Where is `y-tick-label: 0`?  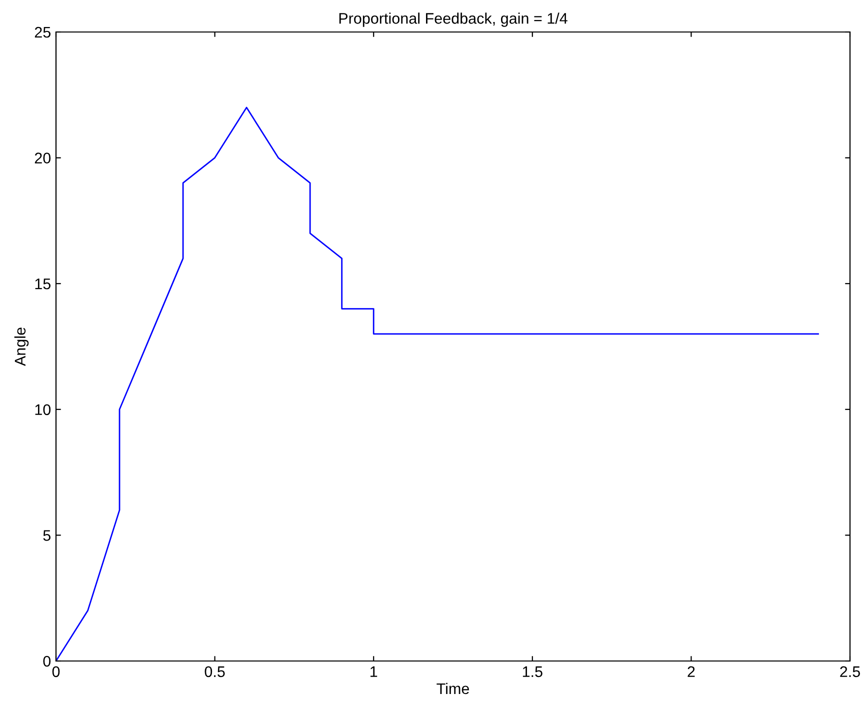 y-tick-label: 0 is located at coordinates (47, 661).